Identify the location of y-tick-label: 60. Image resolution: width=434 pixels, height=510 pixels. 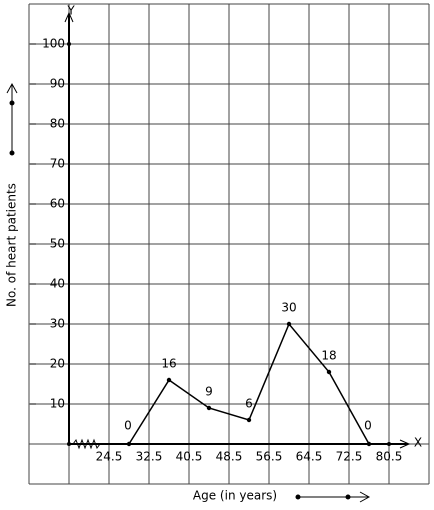
(57, 204).